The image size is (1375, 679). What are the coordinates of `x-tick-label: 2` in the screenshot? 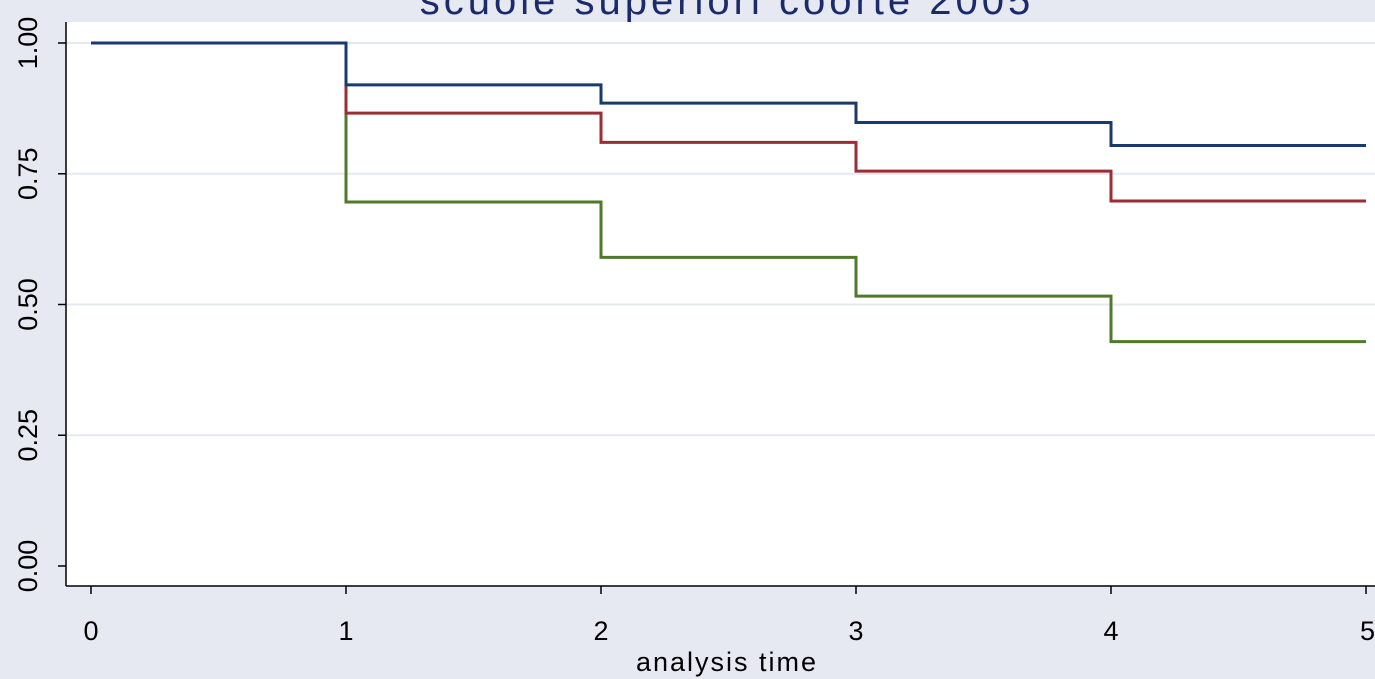 It's located at (600, 631).